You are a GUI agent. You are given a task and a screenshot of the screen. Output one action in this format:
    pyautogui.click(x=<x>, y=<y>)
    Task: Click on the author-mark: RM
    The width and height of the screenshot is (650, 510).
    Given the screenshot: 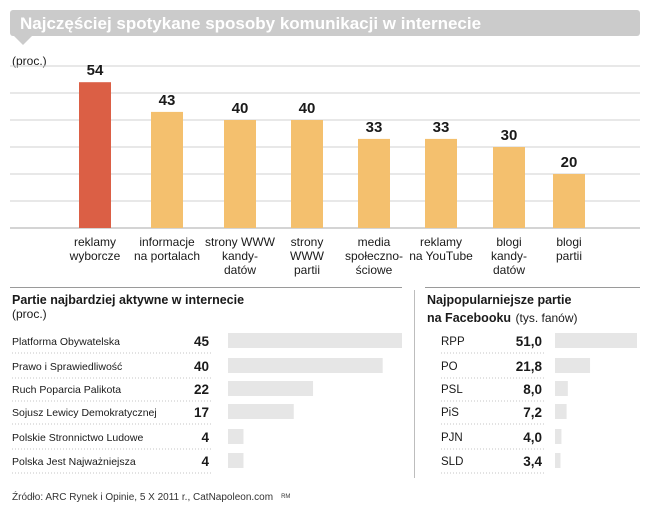 What is the action you would take?
    pyautogui.click(x=286, y=497)
    